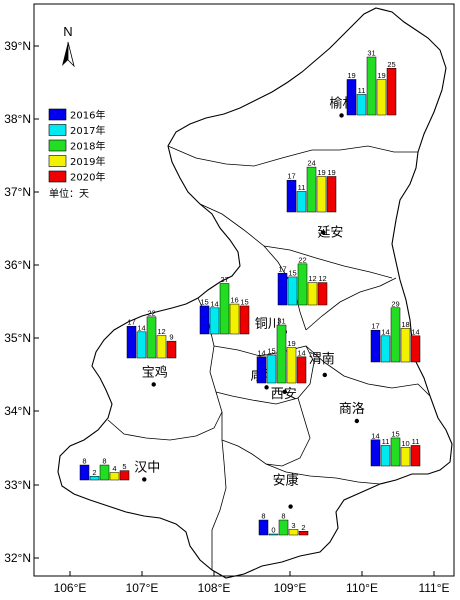 This screenshot has width=460, height=600. Describe the element at coordinates (70, 588) in the screenshot. I see `x-tick-label: 106°E` at that location.